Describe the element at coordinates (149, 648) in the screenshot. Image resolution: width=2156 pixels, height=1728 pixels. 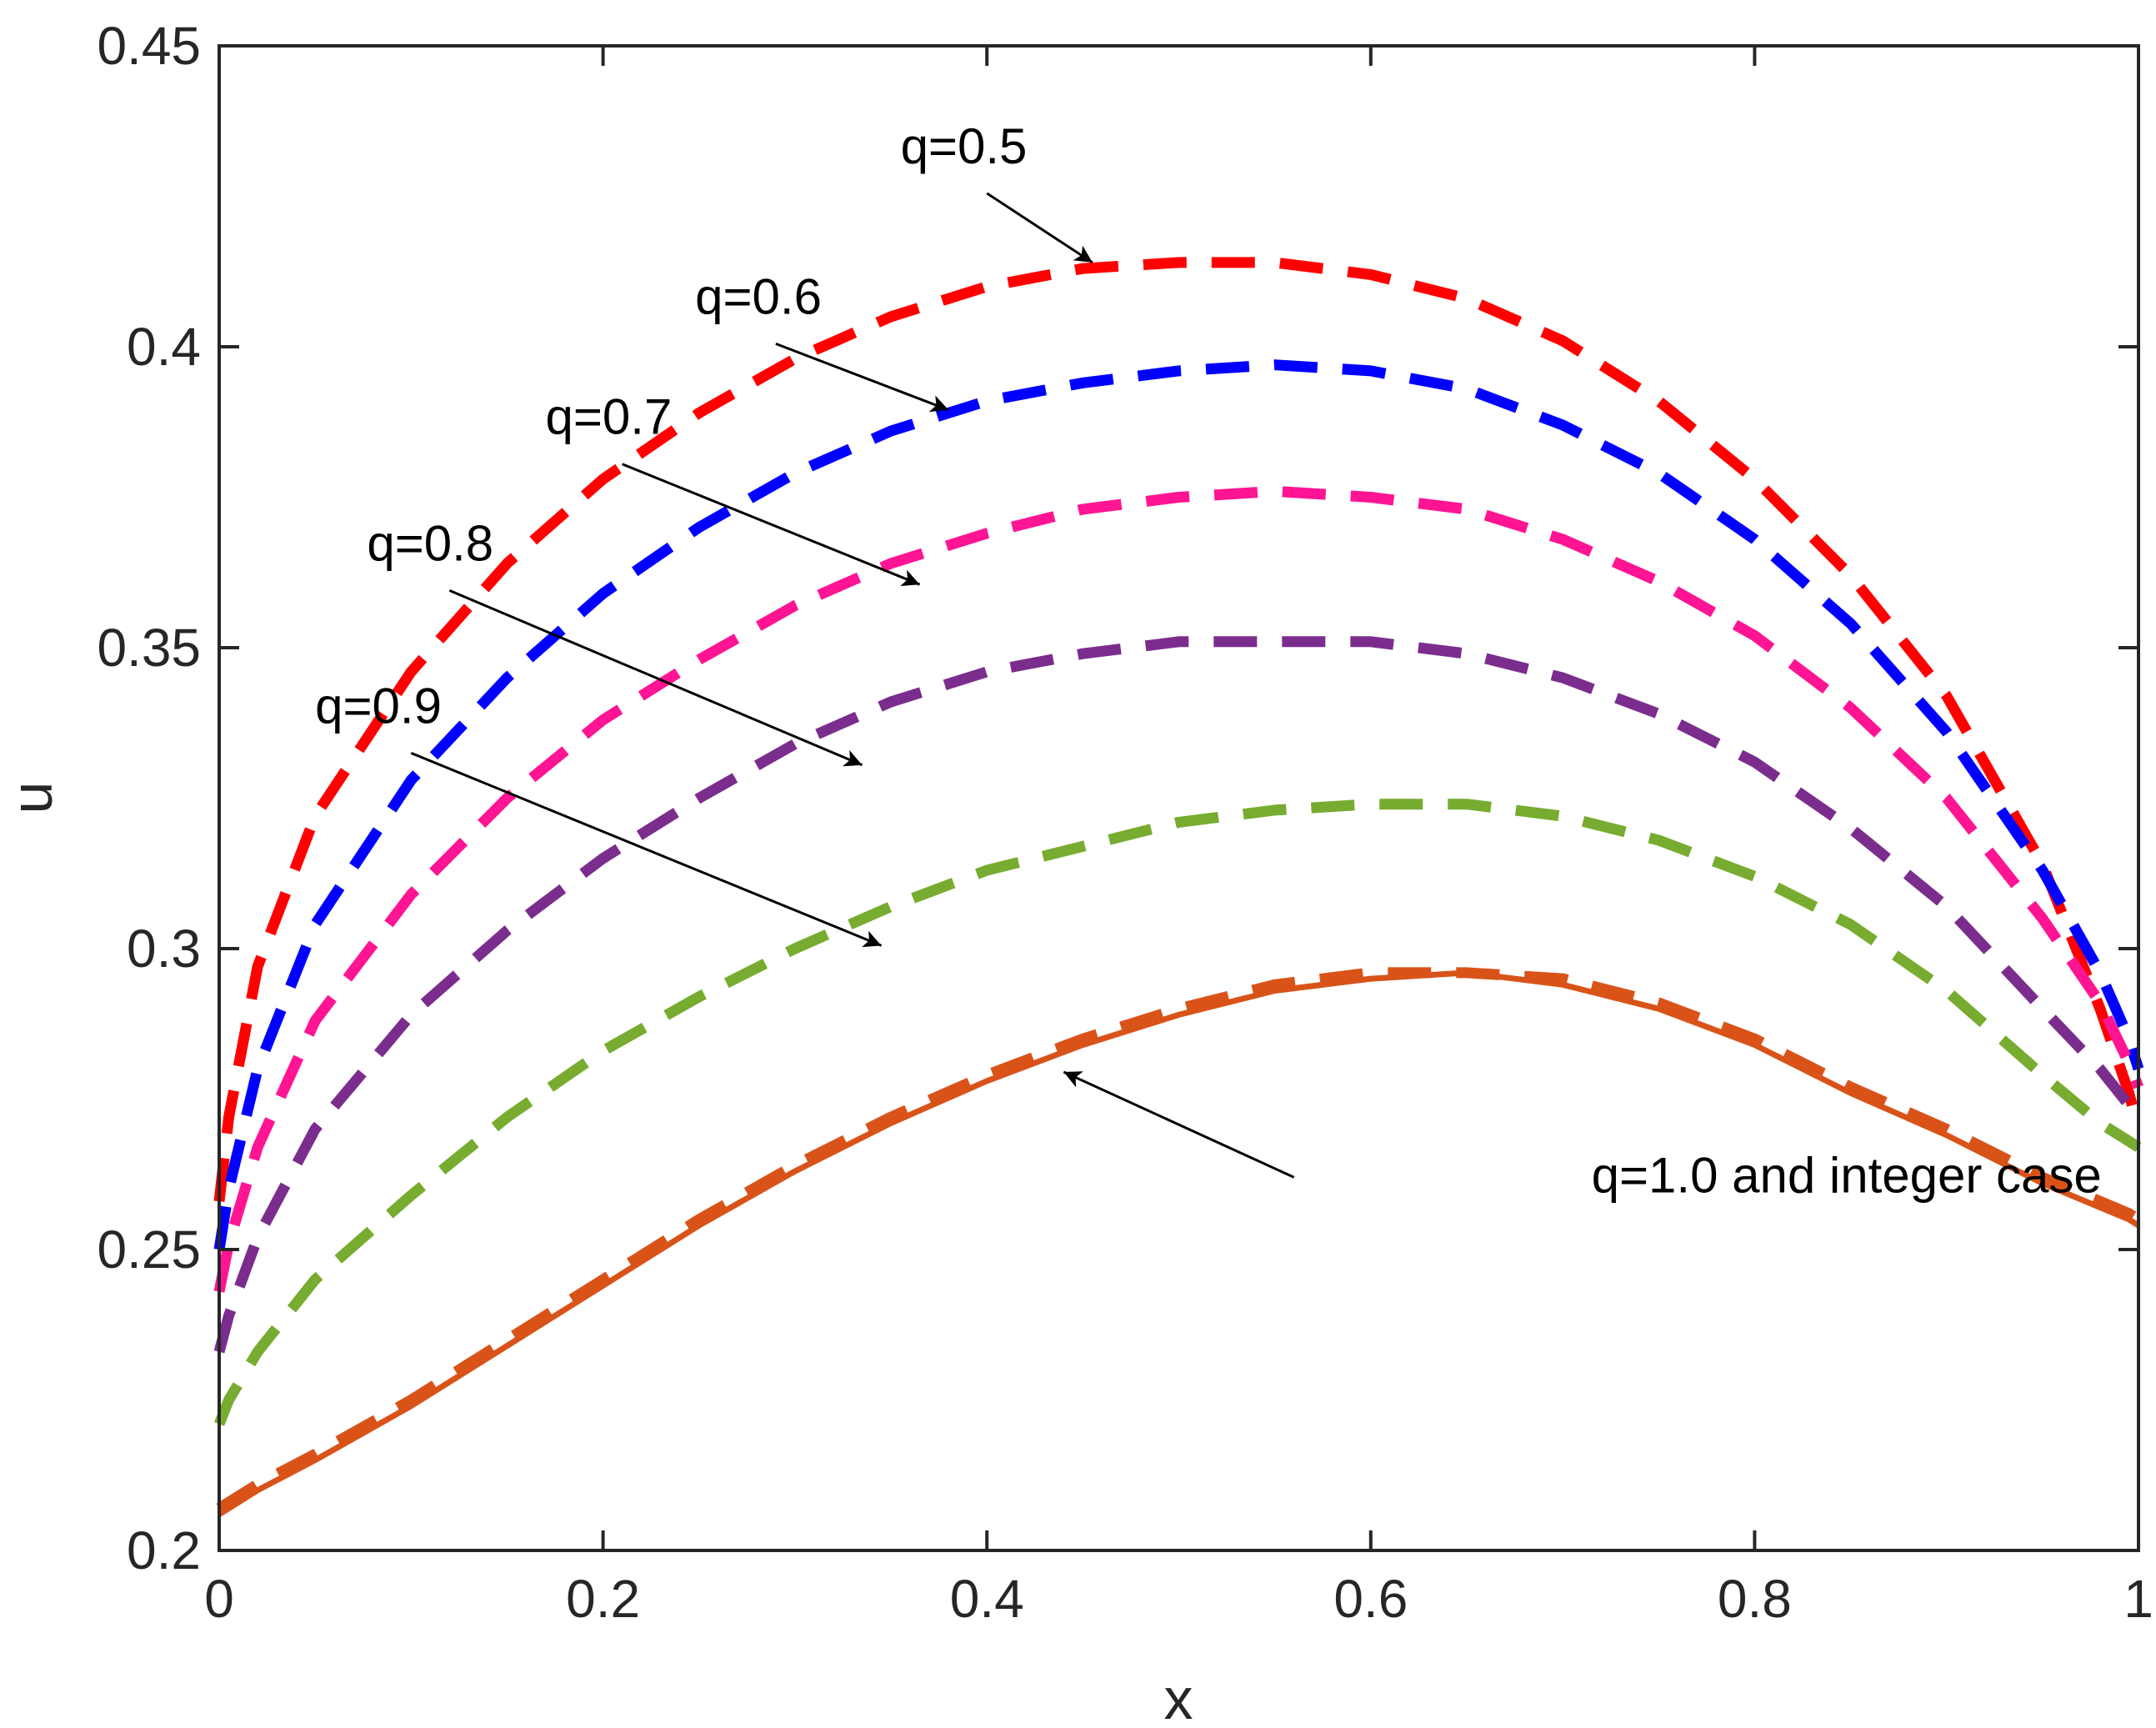
I see `y-tick-label: 0.35` at that location.